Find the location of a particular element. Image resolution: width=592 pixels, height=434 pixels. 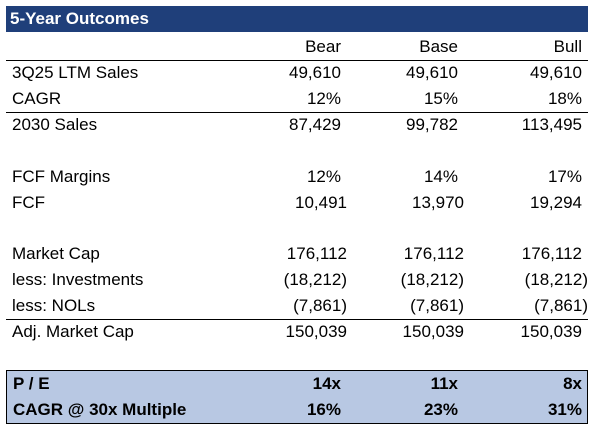

table-row-adj-market-cap: Adj. Market Cap 150,039 150,039 150,039 is located at coordinates (297, 332).